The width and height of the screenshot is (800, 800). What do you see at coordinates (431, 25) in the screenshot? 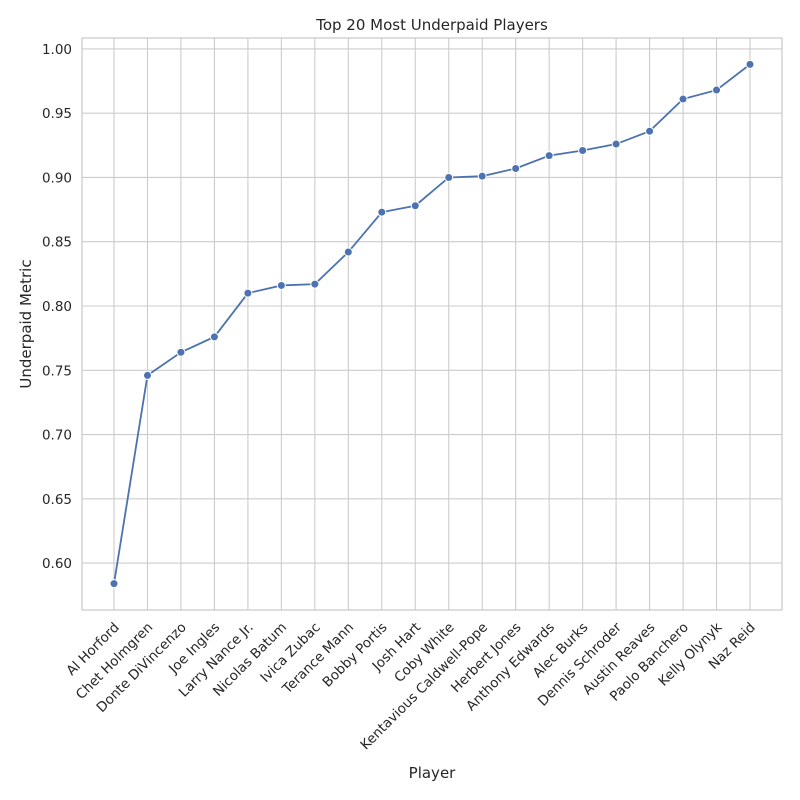
I see `chart-title: Top 20 Most Underpaid Players` at bounding box center [431, 25].